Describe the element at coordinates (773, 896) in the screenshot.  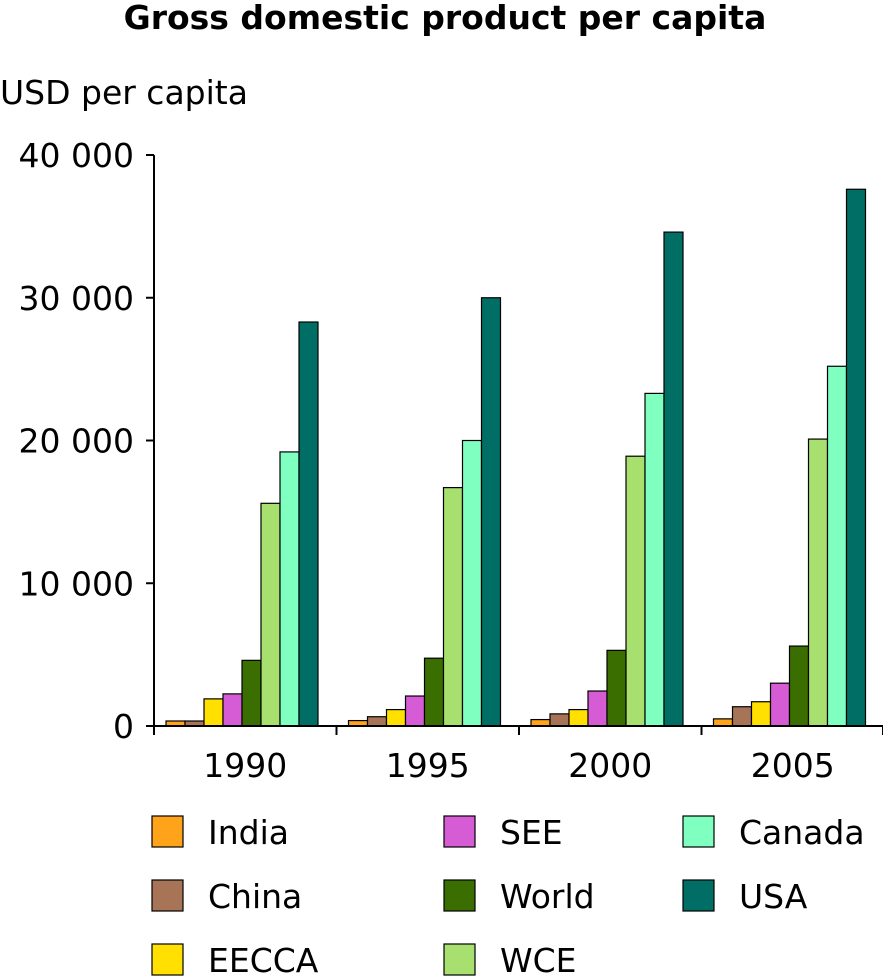
I see `legend-label-usa: USA` at that location.